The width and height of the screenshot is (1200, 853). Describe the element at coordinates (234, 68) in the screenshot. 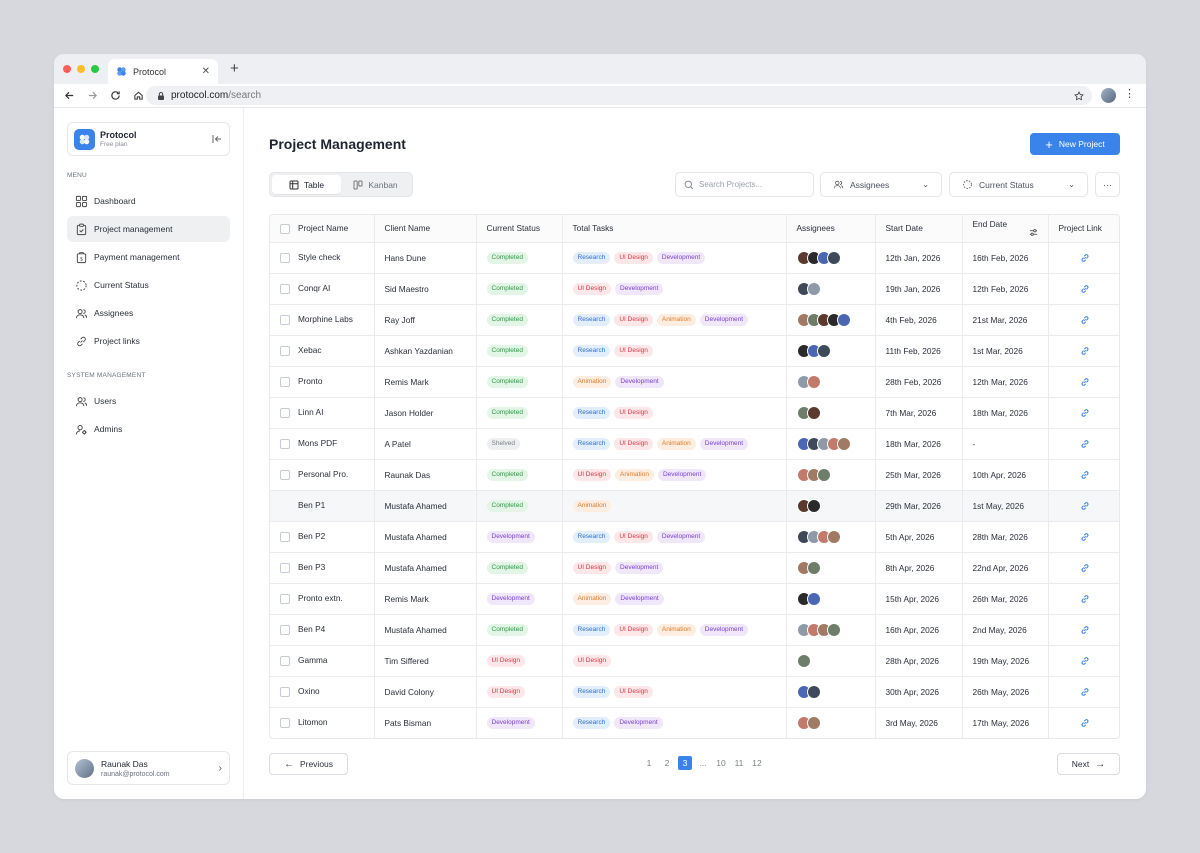

I see `new-tab-icon: +` at that location.